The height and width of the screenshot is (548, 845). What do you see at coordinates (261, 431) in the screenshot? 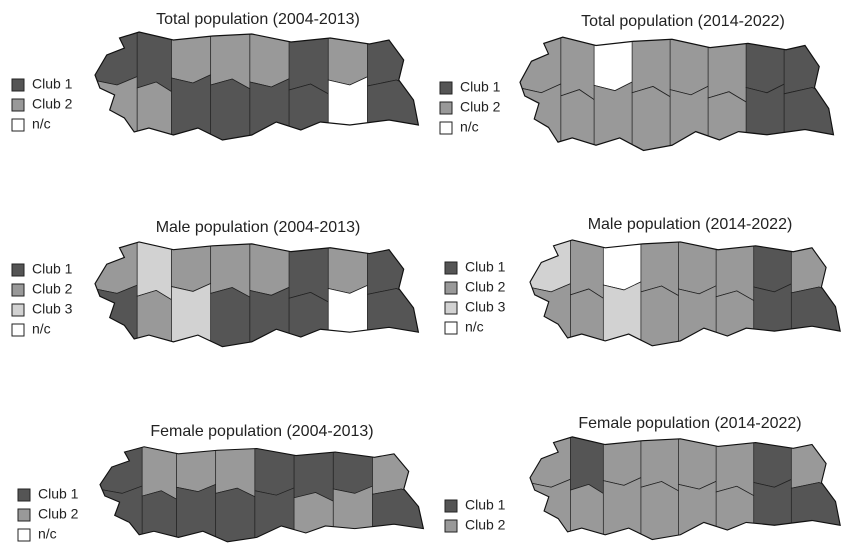
I see `panel-title: Female population (2004-2013)` at bounding box center [261, 431].